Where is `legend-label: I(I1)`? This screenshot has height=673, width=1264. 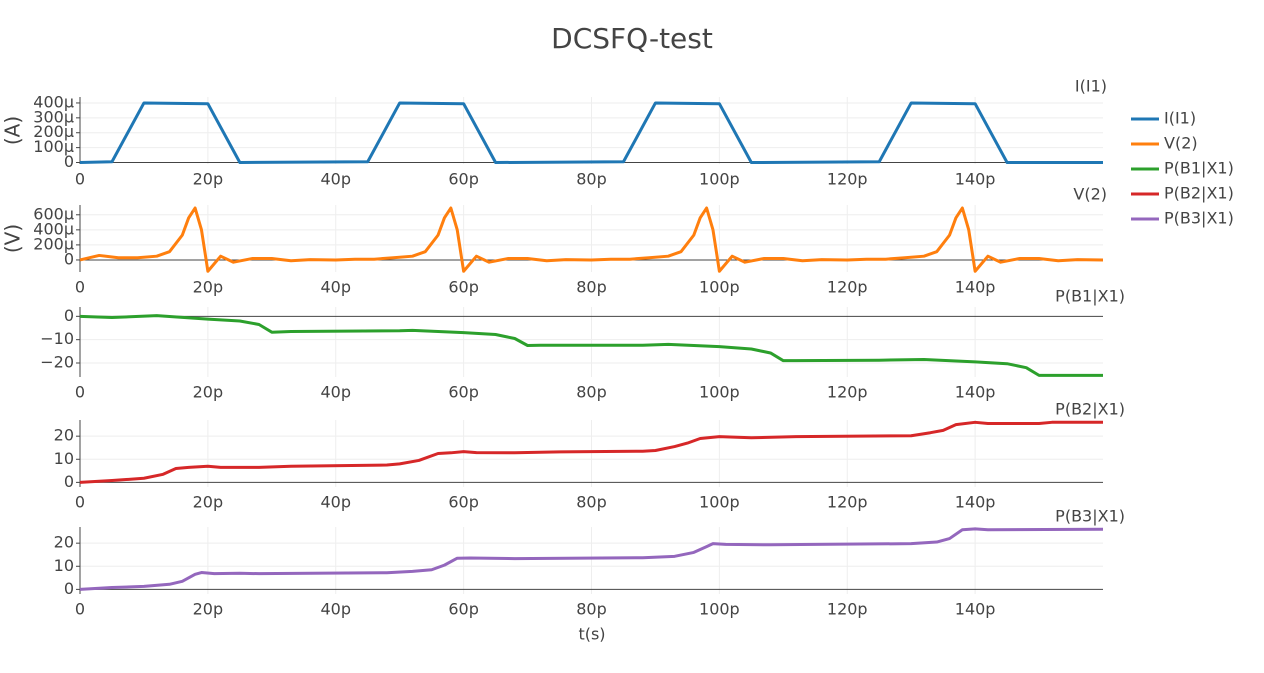
legend-label: I(I1) is located at coordinates (1180, 118).